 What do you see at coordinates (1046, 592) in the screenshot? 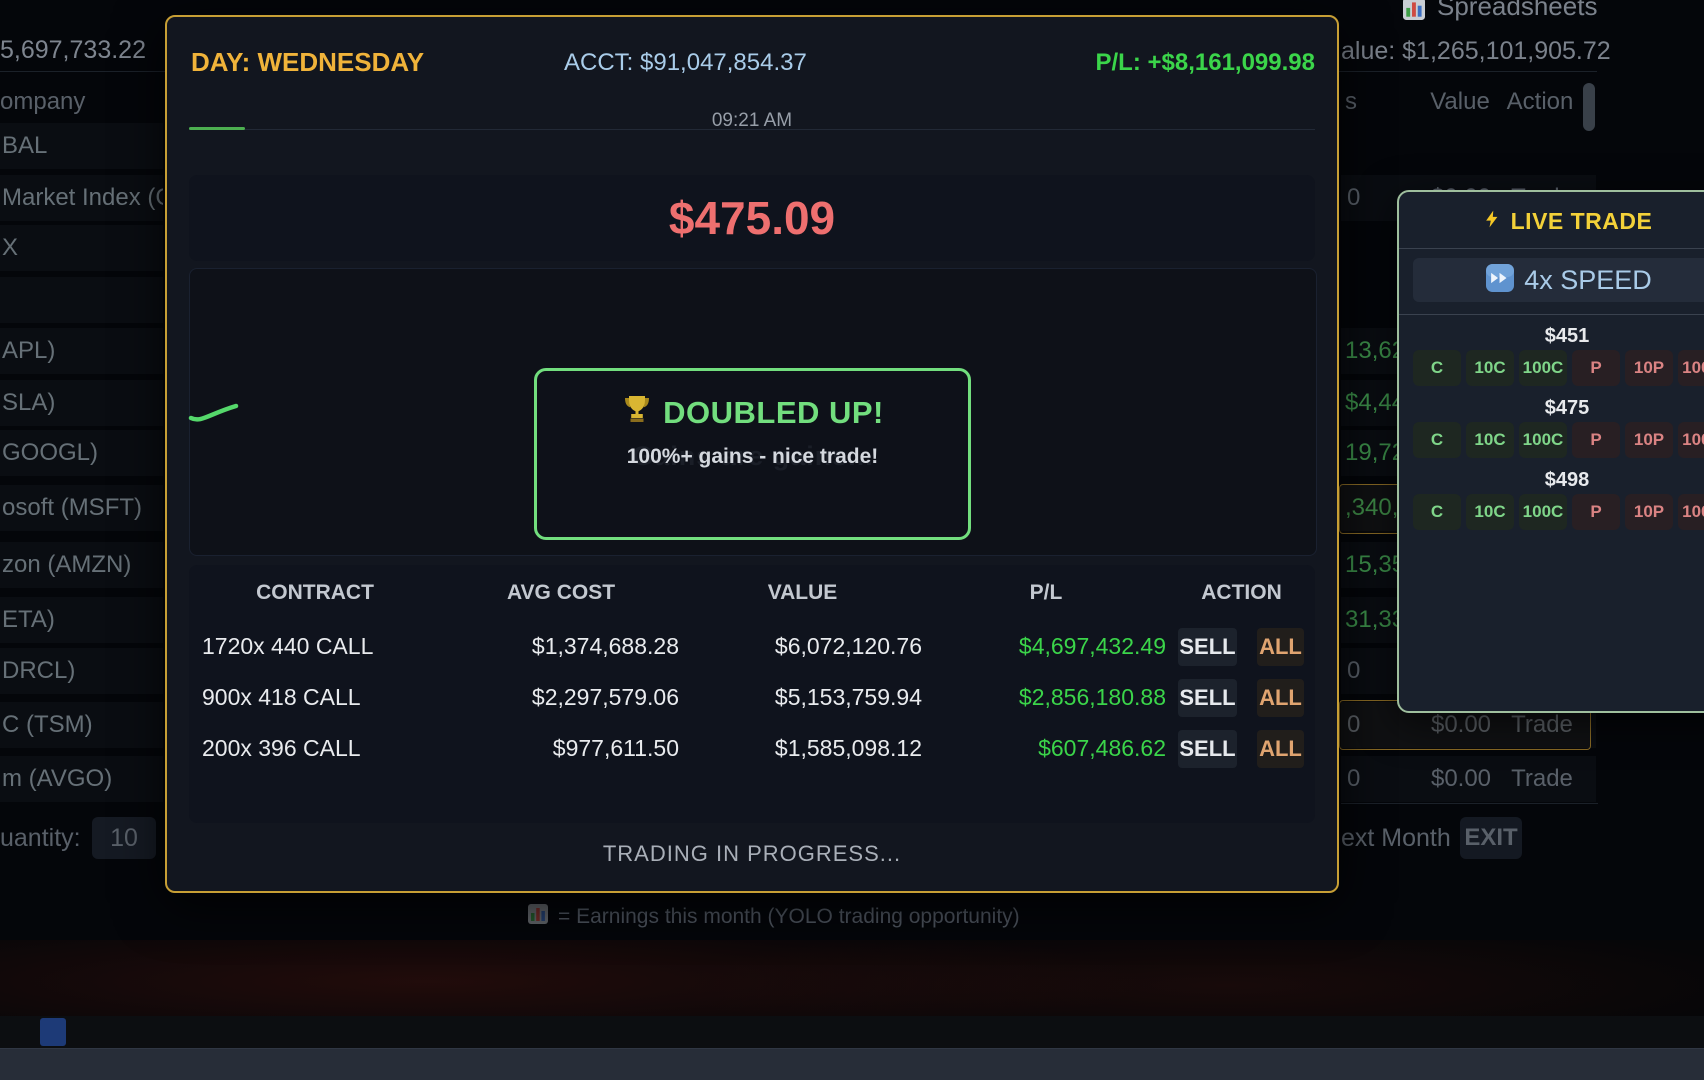
I see `column-header-pl: P/L` at bounding box center [1046, 592].